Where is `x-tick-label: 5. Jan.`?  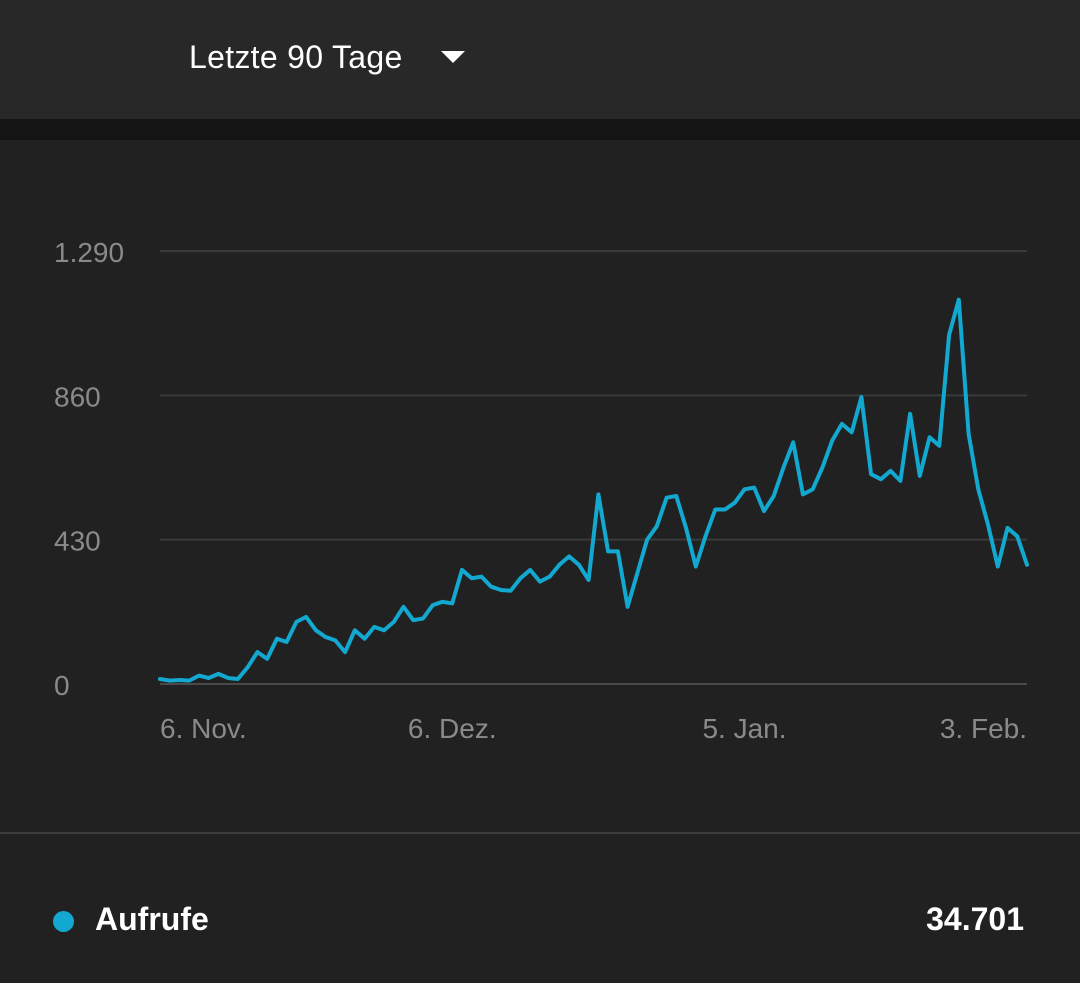 x-tick-label: 5. Jan. is located at coordinates (744, 728).